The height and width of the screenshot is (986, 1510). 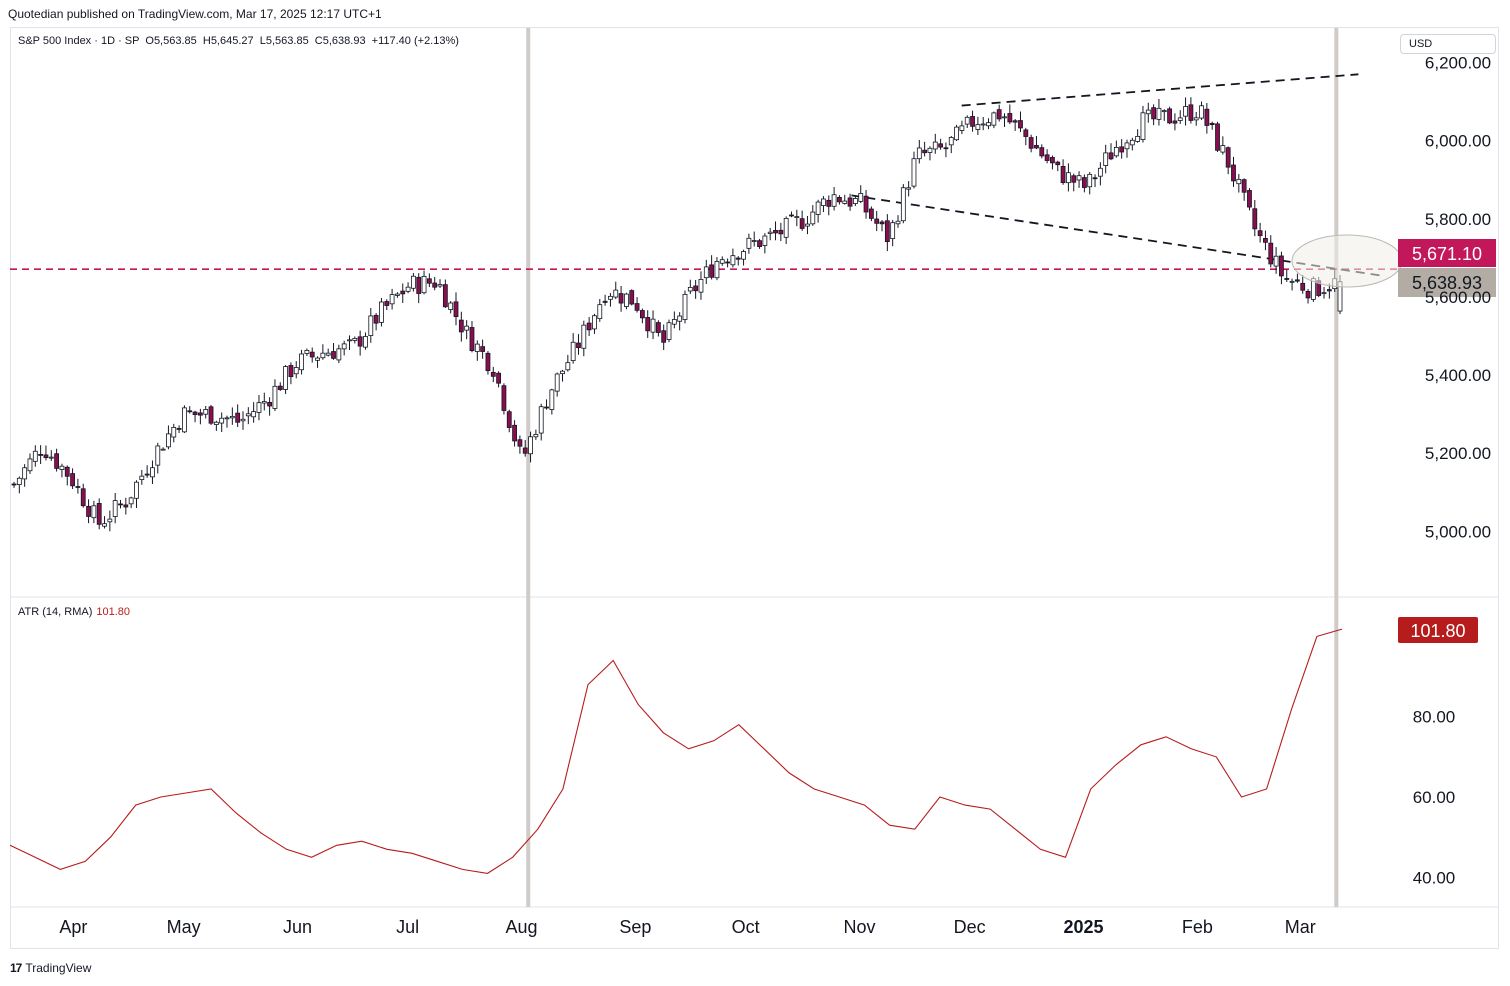 I want to click on time-axis-label: Jun, so click(x=297, y=927).